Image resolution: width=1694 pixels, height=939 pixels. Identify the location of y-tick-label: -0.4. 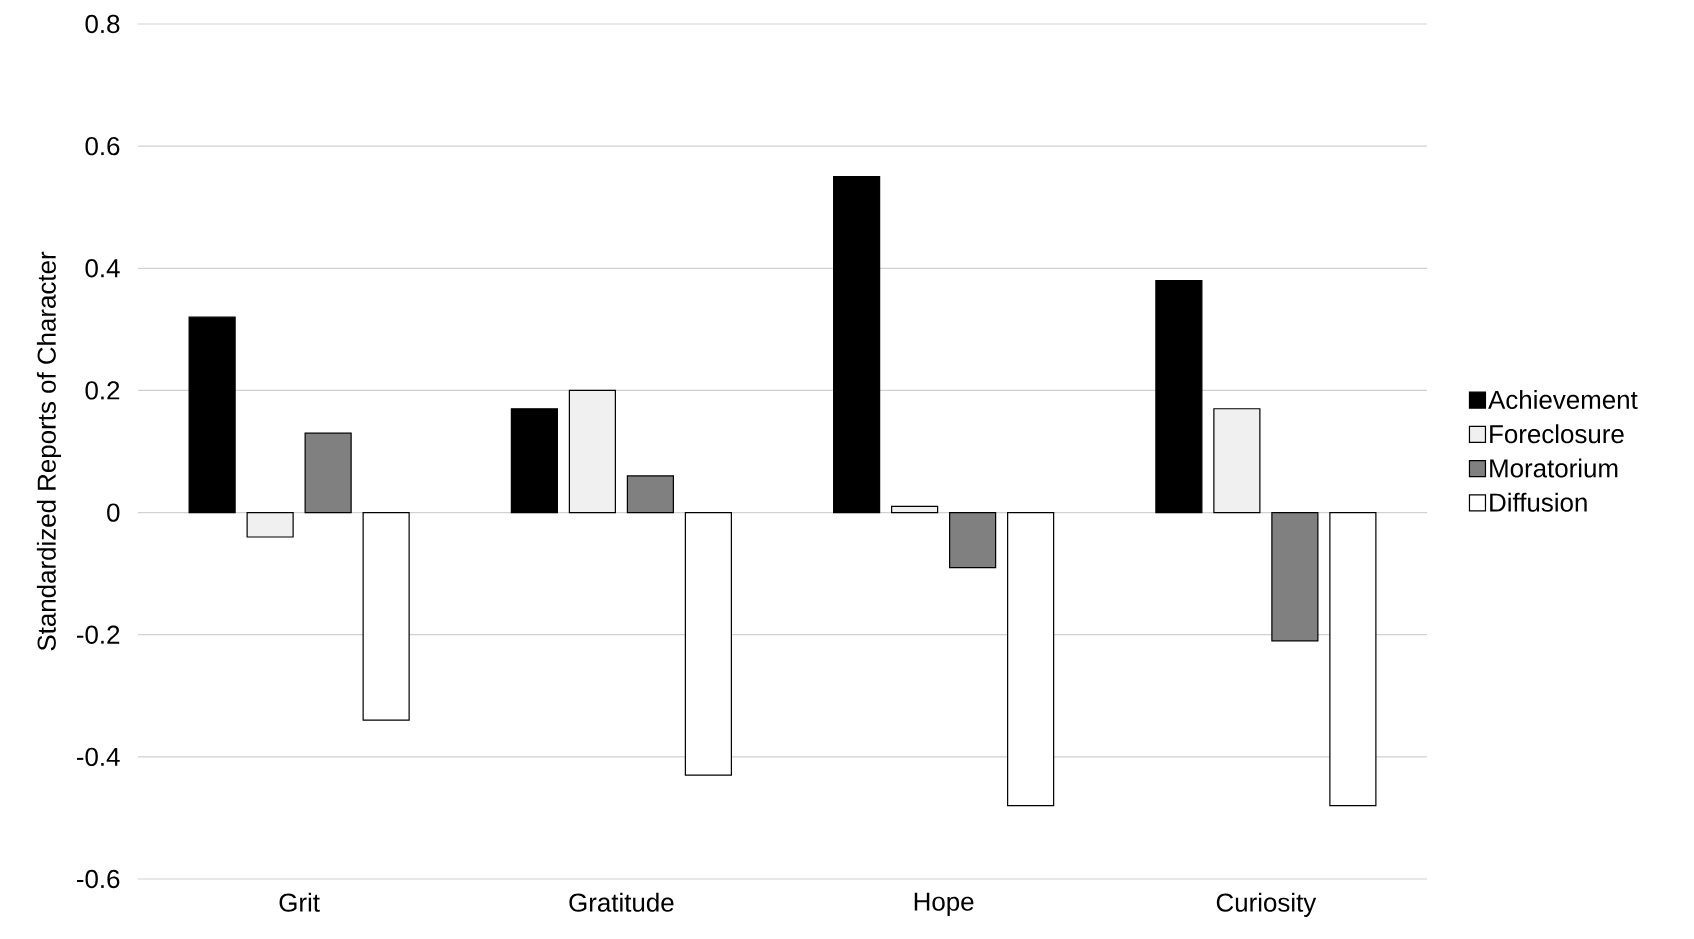
(98, 757).